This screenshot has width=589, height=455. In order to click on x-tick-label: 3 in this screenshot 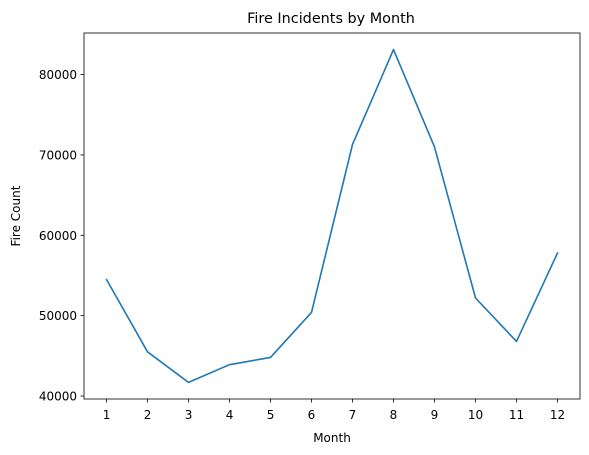, I will do `click(189, 415)`.